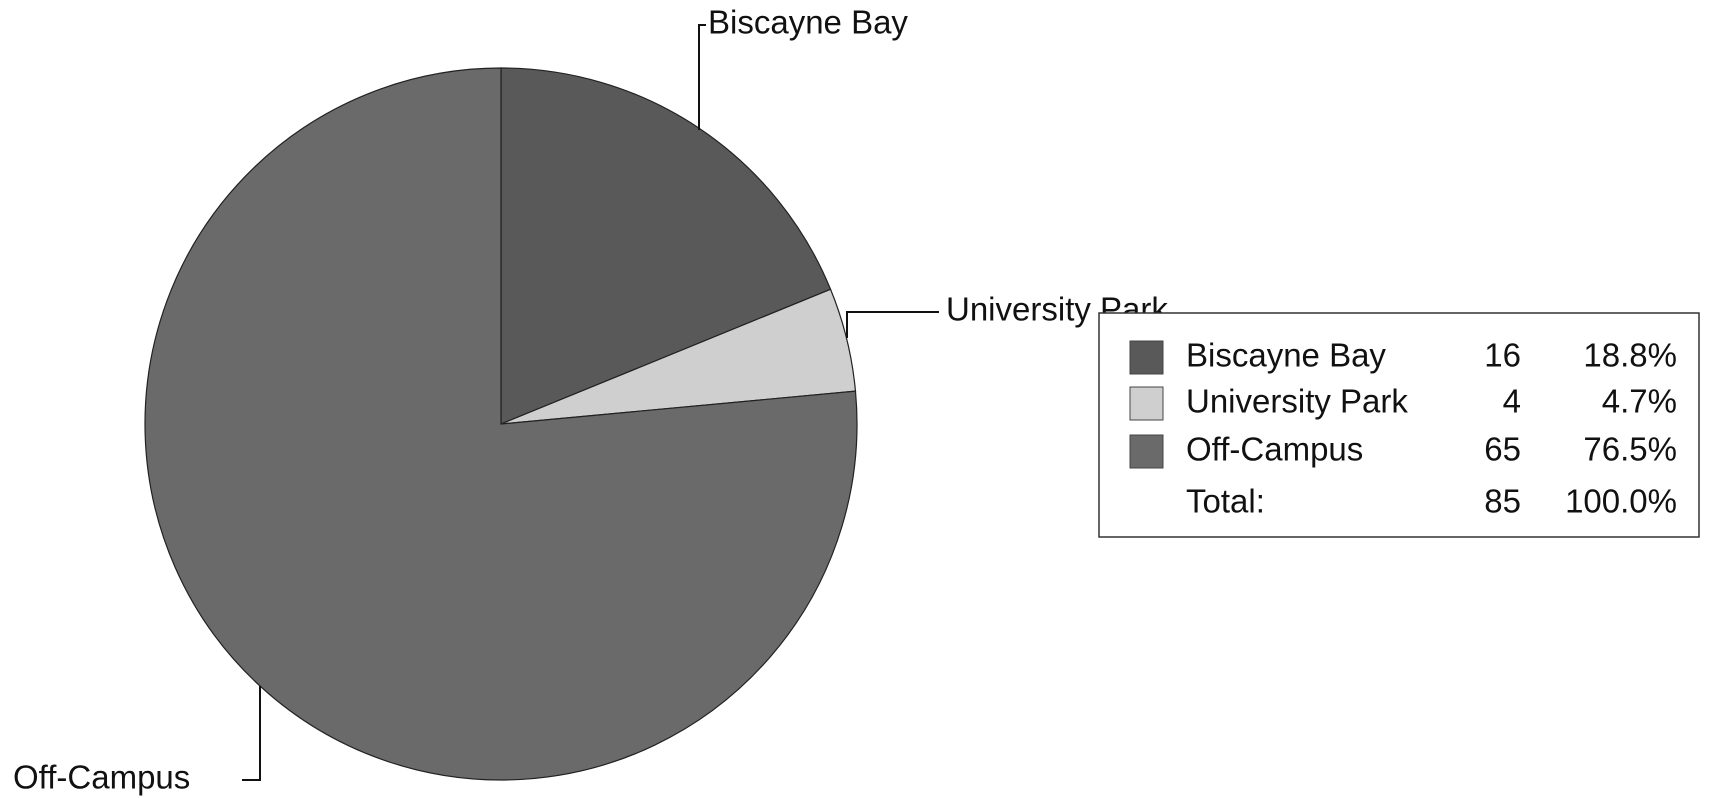 The height and width of the screenshot is (798, 1727). I want to click on slice-label: Biscayne Bay, so click(808, 22).